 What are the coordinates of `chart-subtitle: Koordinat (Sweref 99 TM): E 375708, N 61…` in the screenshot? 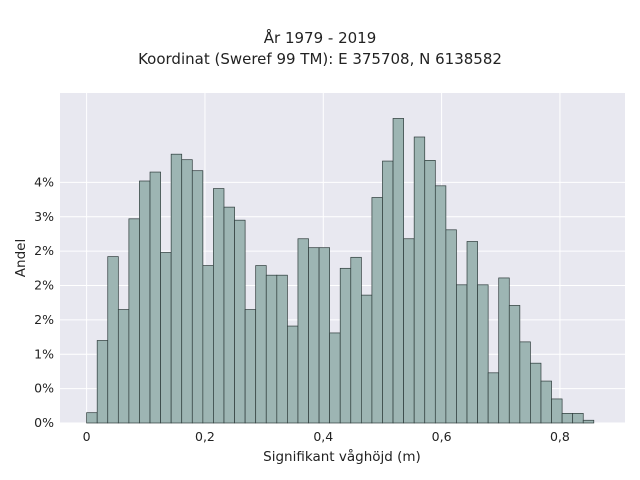 It's located at (320, 59).